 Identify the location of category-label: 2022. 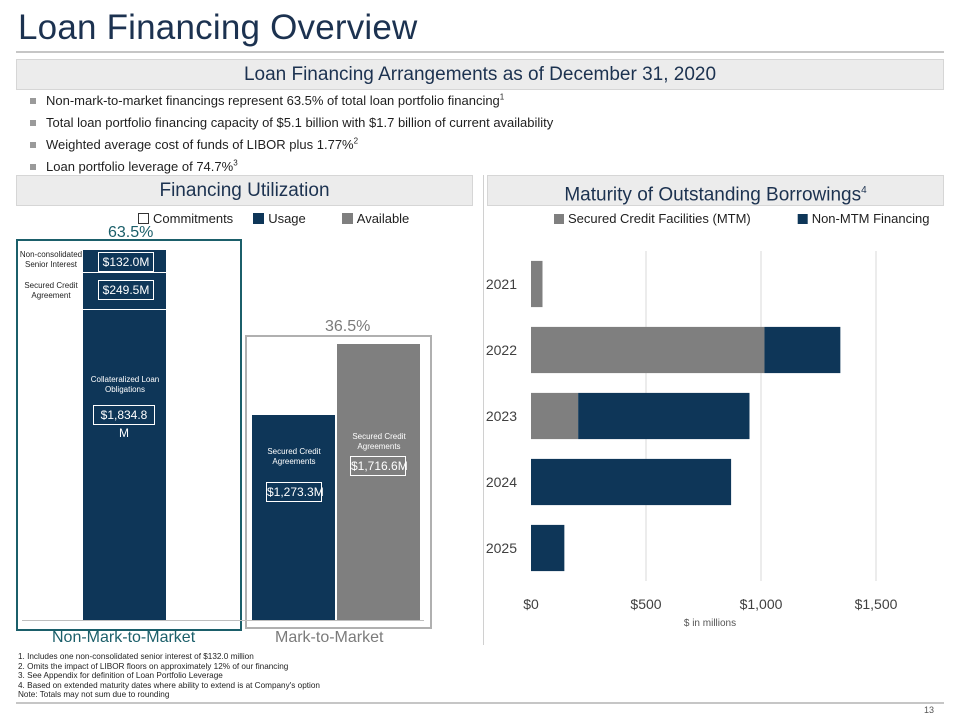
(501, 350).